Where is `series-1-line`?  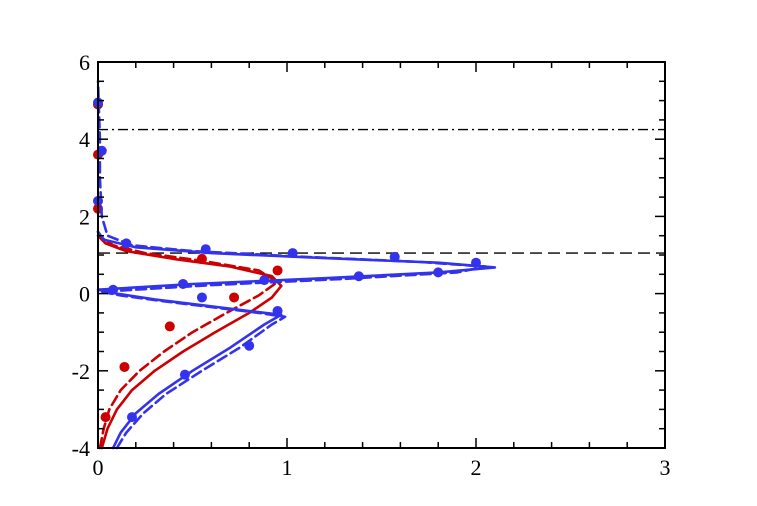 series-1-line is located at coordinates (187, 340).